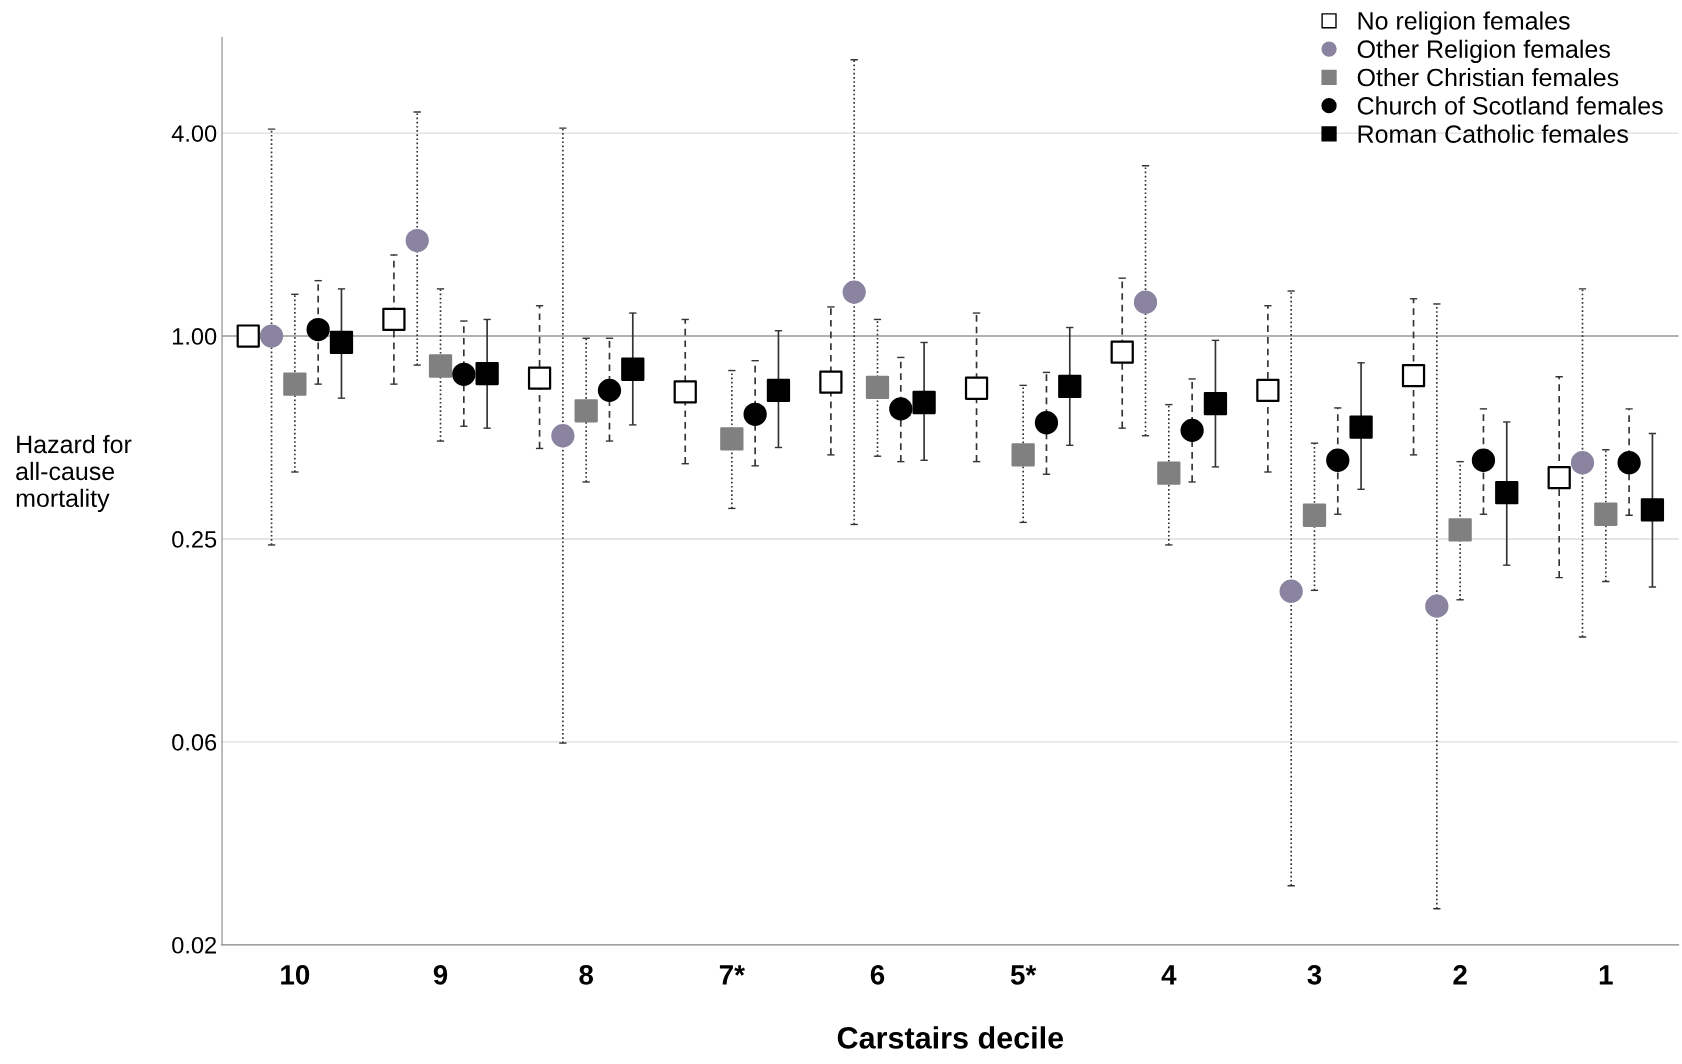  What do you see at coordinates (440, 975) in the screenshot?
I see `x-tick-label: 9` at bounding box center [440, 975].